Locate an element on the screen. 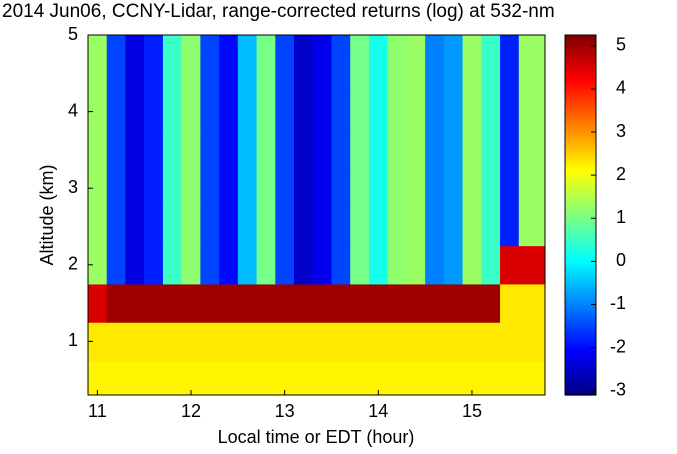 Image resolution: width=677 pixels, height=454 pixels. x-tick-label: 11 is located at coordinates (97, 411).